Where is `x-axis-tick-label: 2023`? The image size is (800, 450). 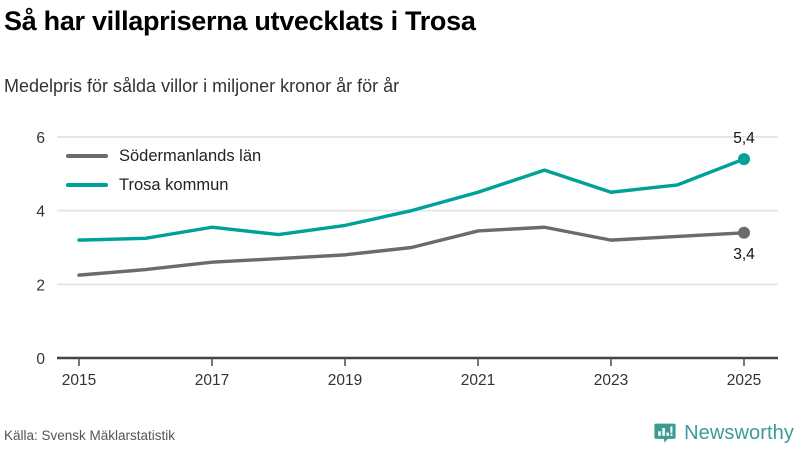
x-axis-tick-label: 2023 is located at coordinates (611, 380).